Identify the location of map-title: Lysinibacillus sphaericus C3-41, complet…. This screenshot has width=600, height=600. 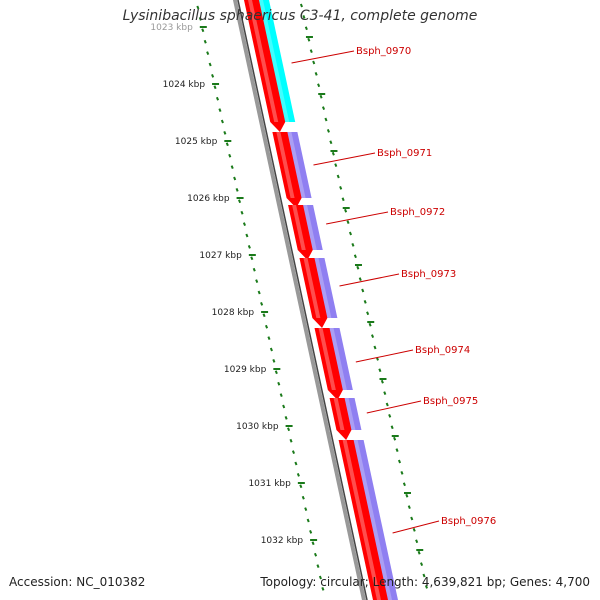
(300, 16).